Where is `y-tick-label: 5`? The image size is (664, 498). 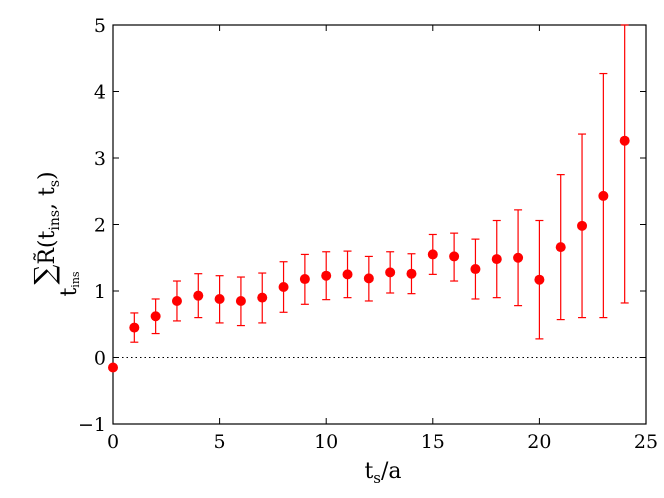
y-tick-label: 5 is located at coordinates (100, 26).